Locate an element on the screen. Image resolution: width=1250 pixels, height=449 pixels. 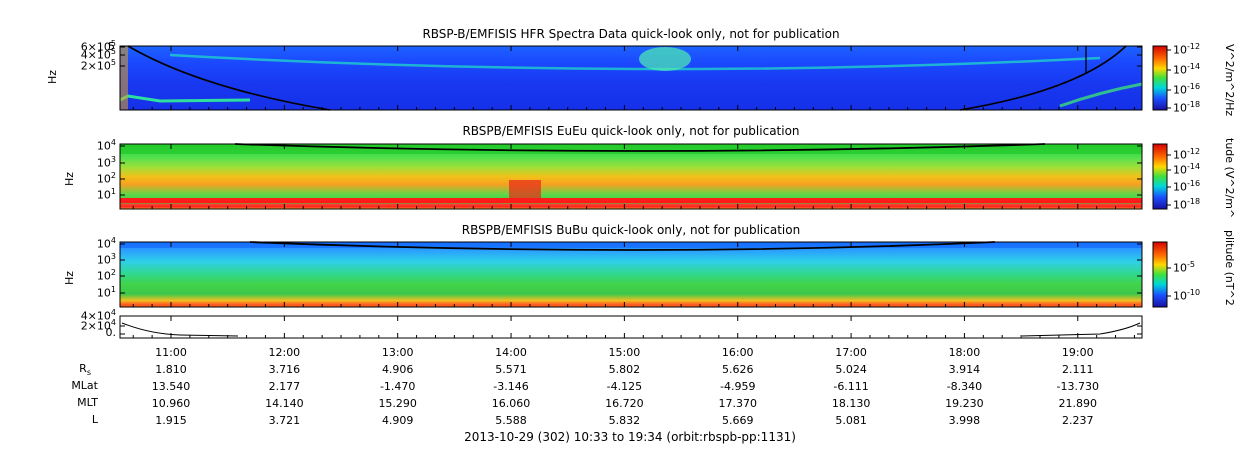
time-tick-label: 14:00 is located at coordinates (511, 352).